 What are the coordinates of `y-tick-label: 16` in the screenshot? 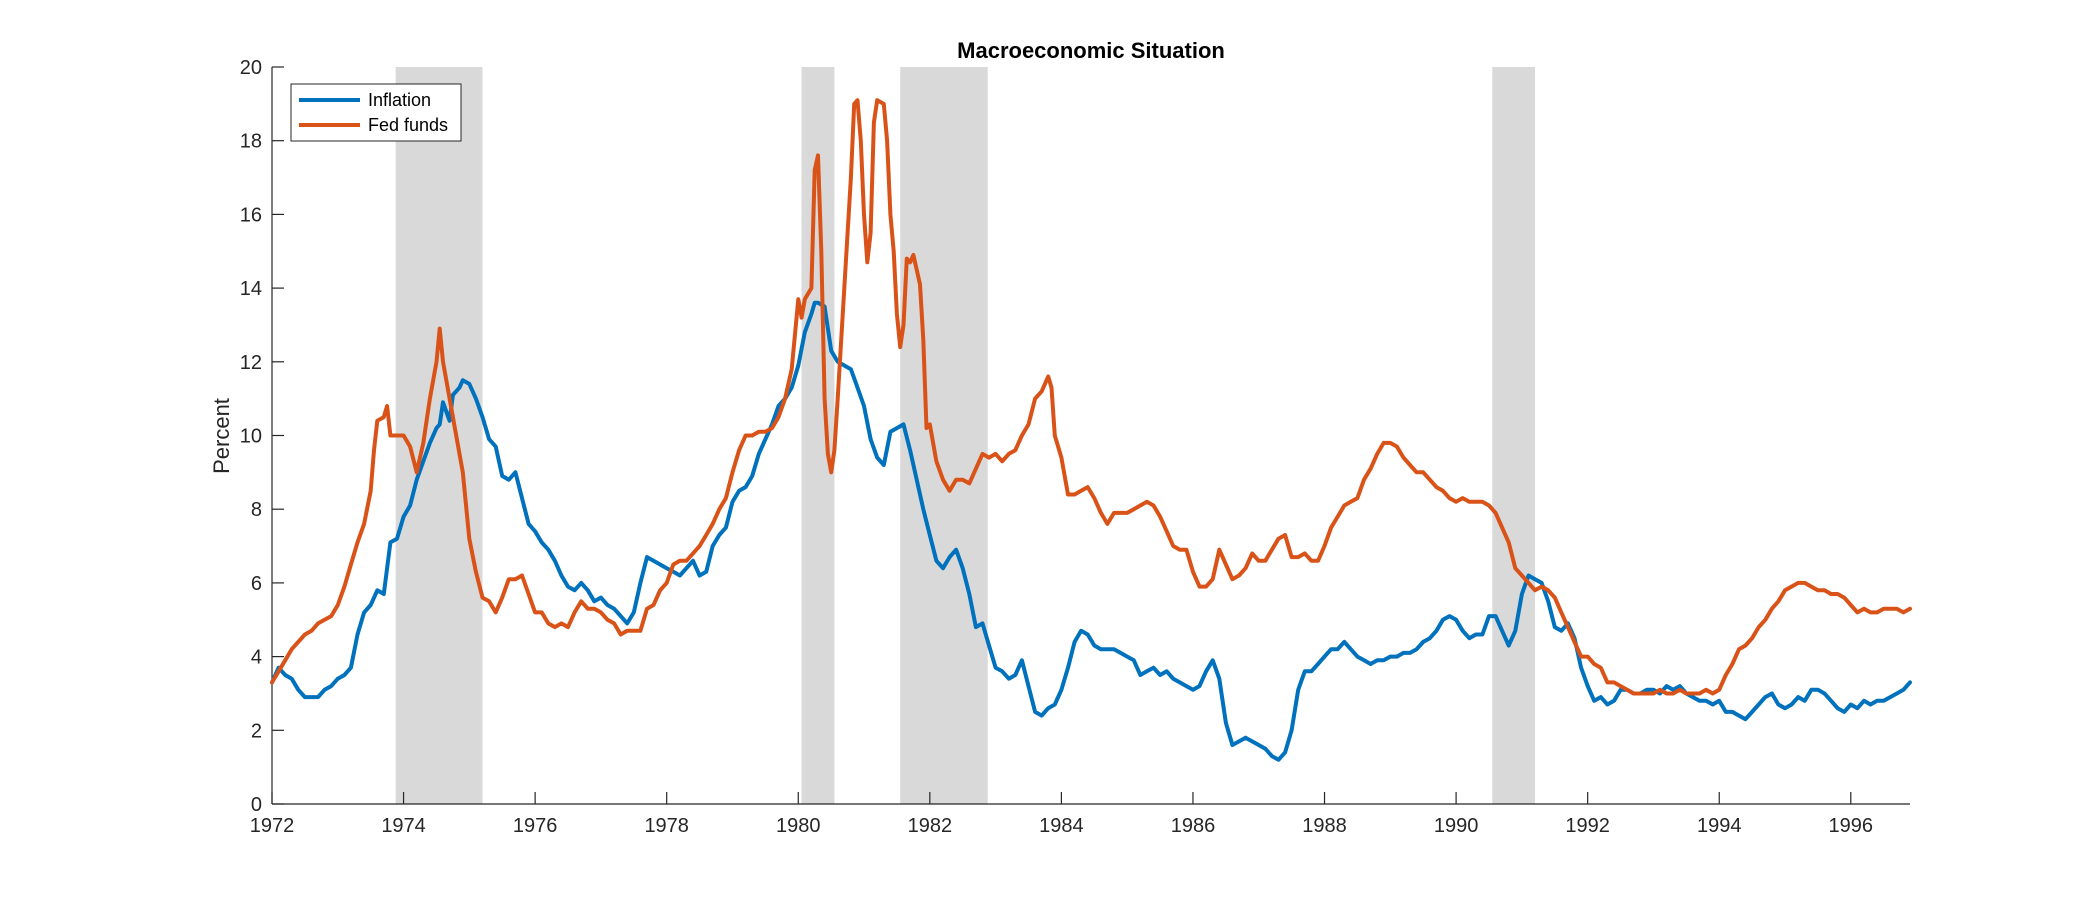 It's located at (251, 215).